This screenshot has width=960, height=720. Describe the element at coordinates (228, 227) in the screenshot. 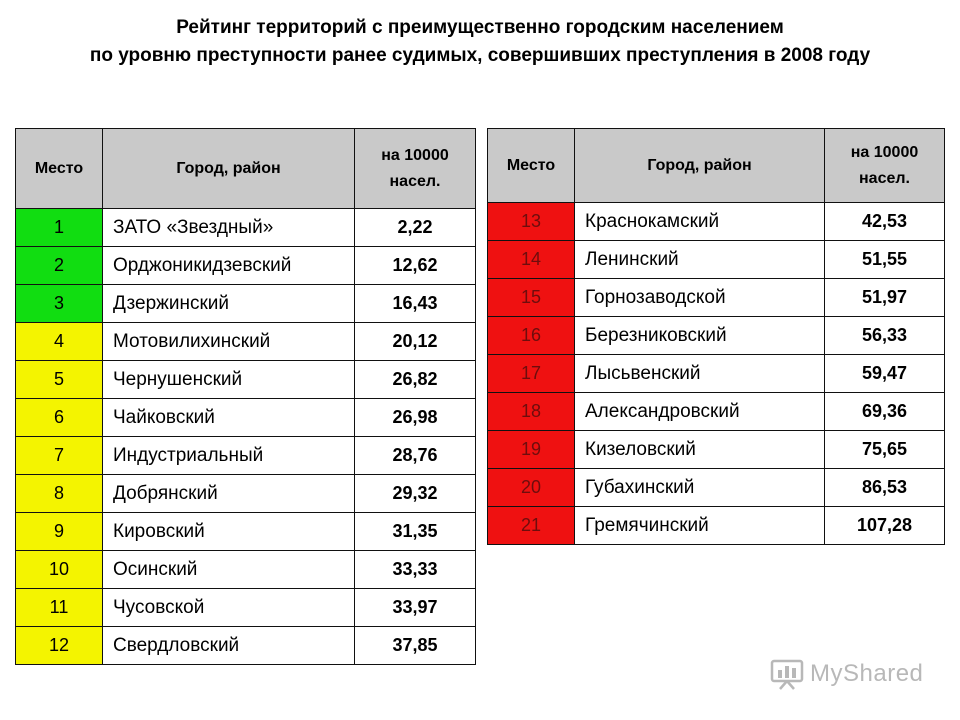

I see `city-cell: ЗАТО «Звездный»` at that location.